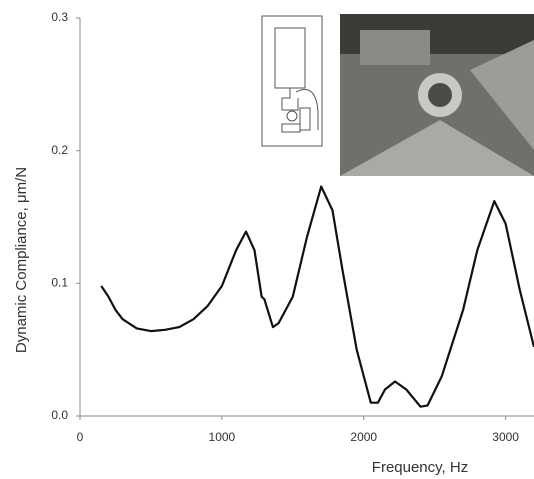  What do you see at coordinates (21, 260) in the screenshot?
I see `y-axis-title: Dynamic Compliance, μm/N` at bounding box center [21, 260].